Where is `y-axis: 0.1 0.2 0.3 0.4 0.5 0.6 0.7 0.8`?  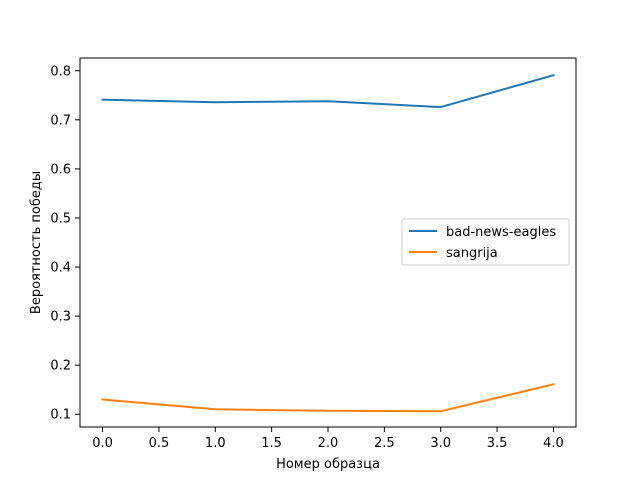 y-axis: 0.1 0.2 0.3 0.4 0.5 0.6 0.7 0.8 is located at coordinates (65, 243).